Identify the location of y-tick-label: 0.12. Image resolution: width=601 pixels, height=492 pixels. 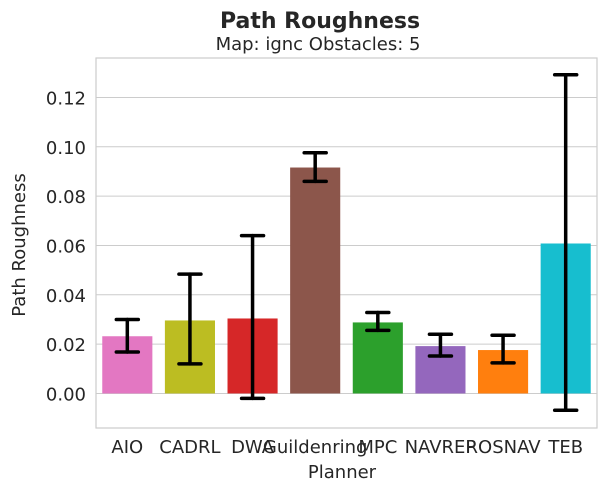
(66, 98).